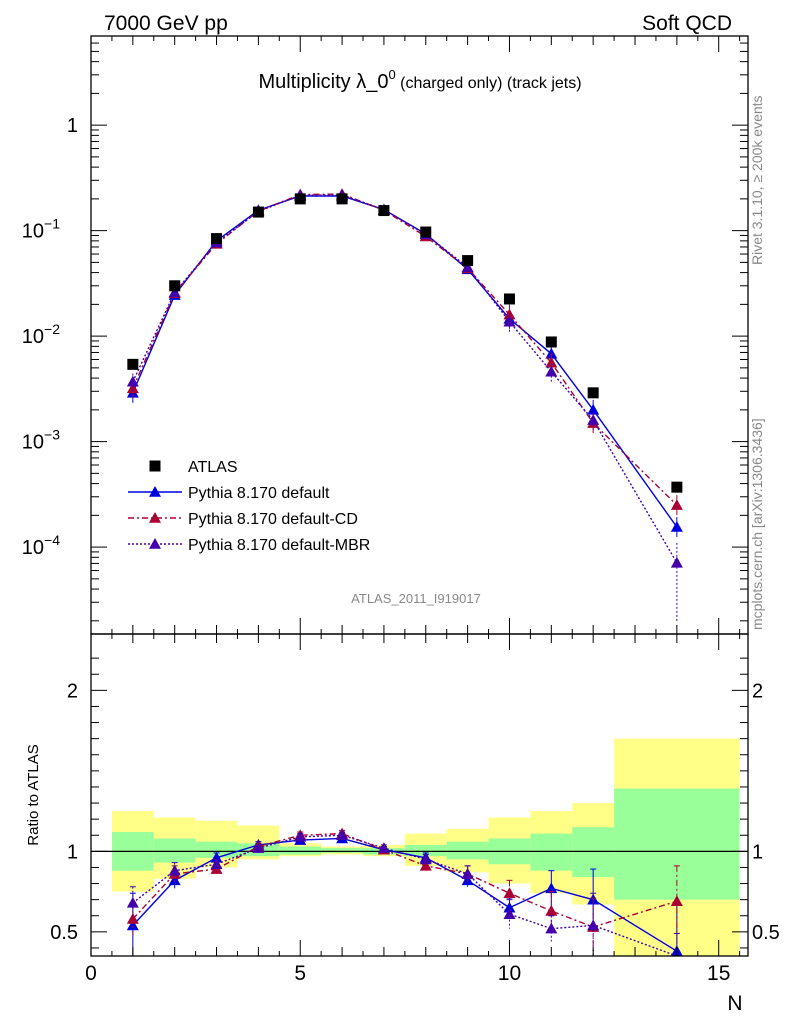 The image size is (786, 1024). Describe the element at coordinates (279, 545) in the screenshot. I see `legend-label: Pythia 8.170 default-MBR` at that location.